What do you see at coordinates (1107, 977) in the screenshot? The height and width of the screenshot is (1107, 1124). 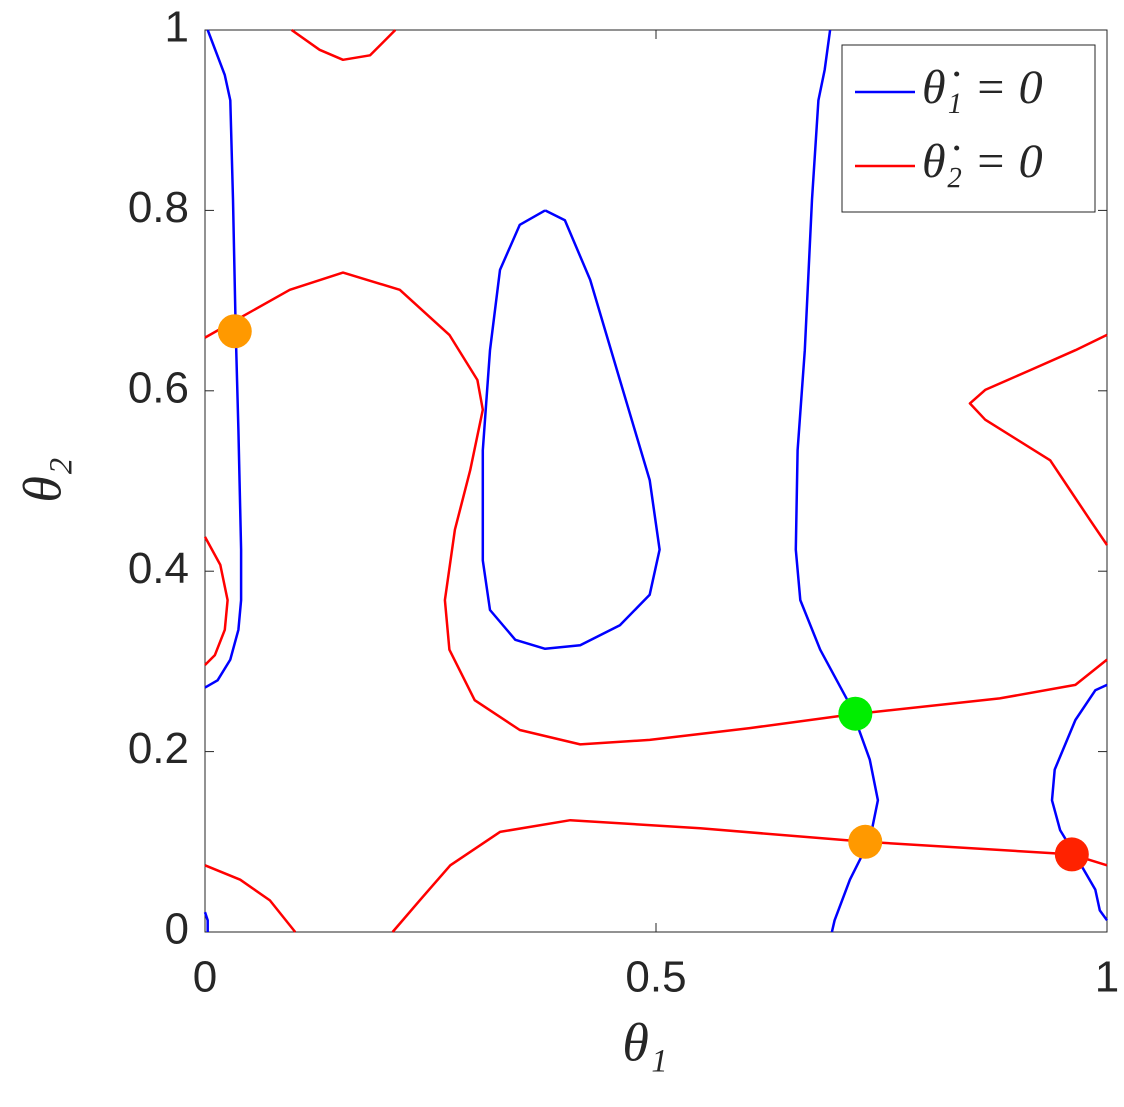 I see `x-tick-label: 1` at bounding box center [1107, 977].